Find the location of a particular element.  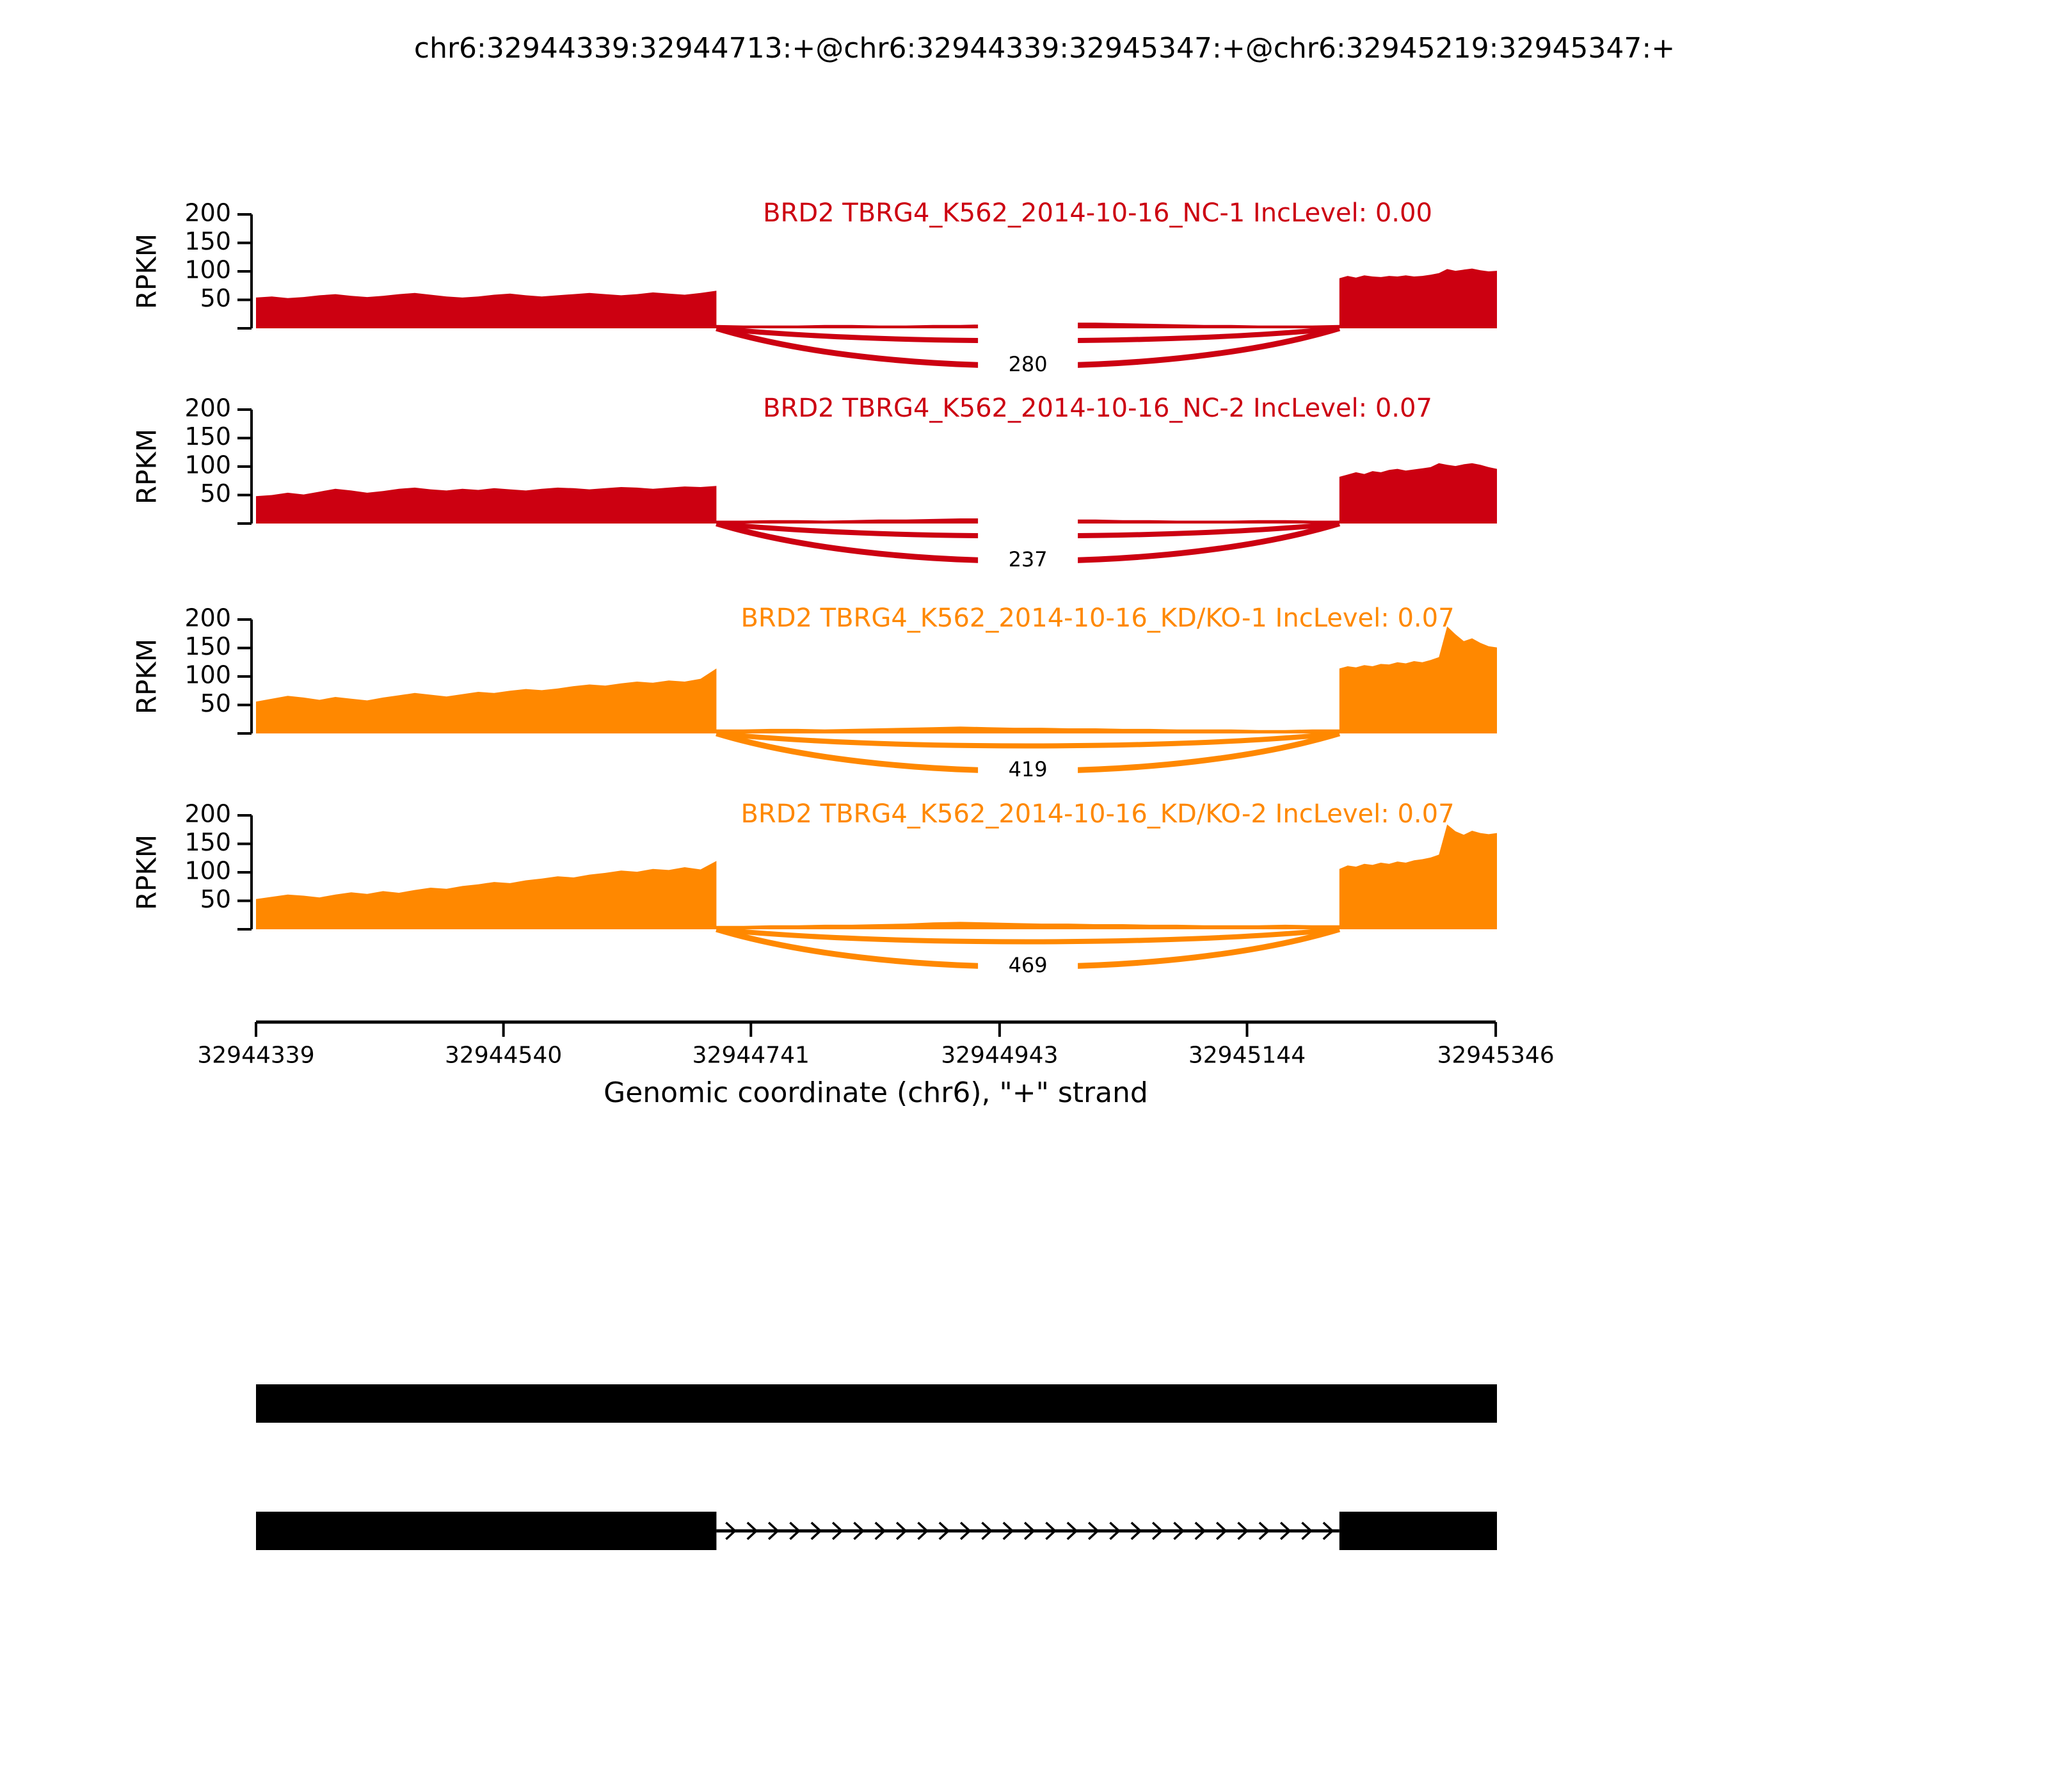

y-axis-tick-label-track-0: 100 is located at coordinates (207, 270).